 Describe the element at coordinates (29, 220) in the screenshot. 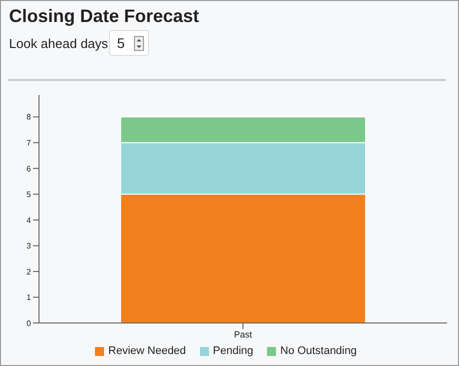

I see `y-tick-label: 4` at that location.